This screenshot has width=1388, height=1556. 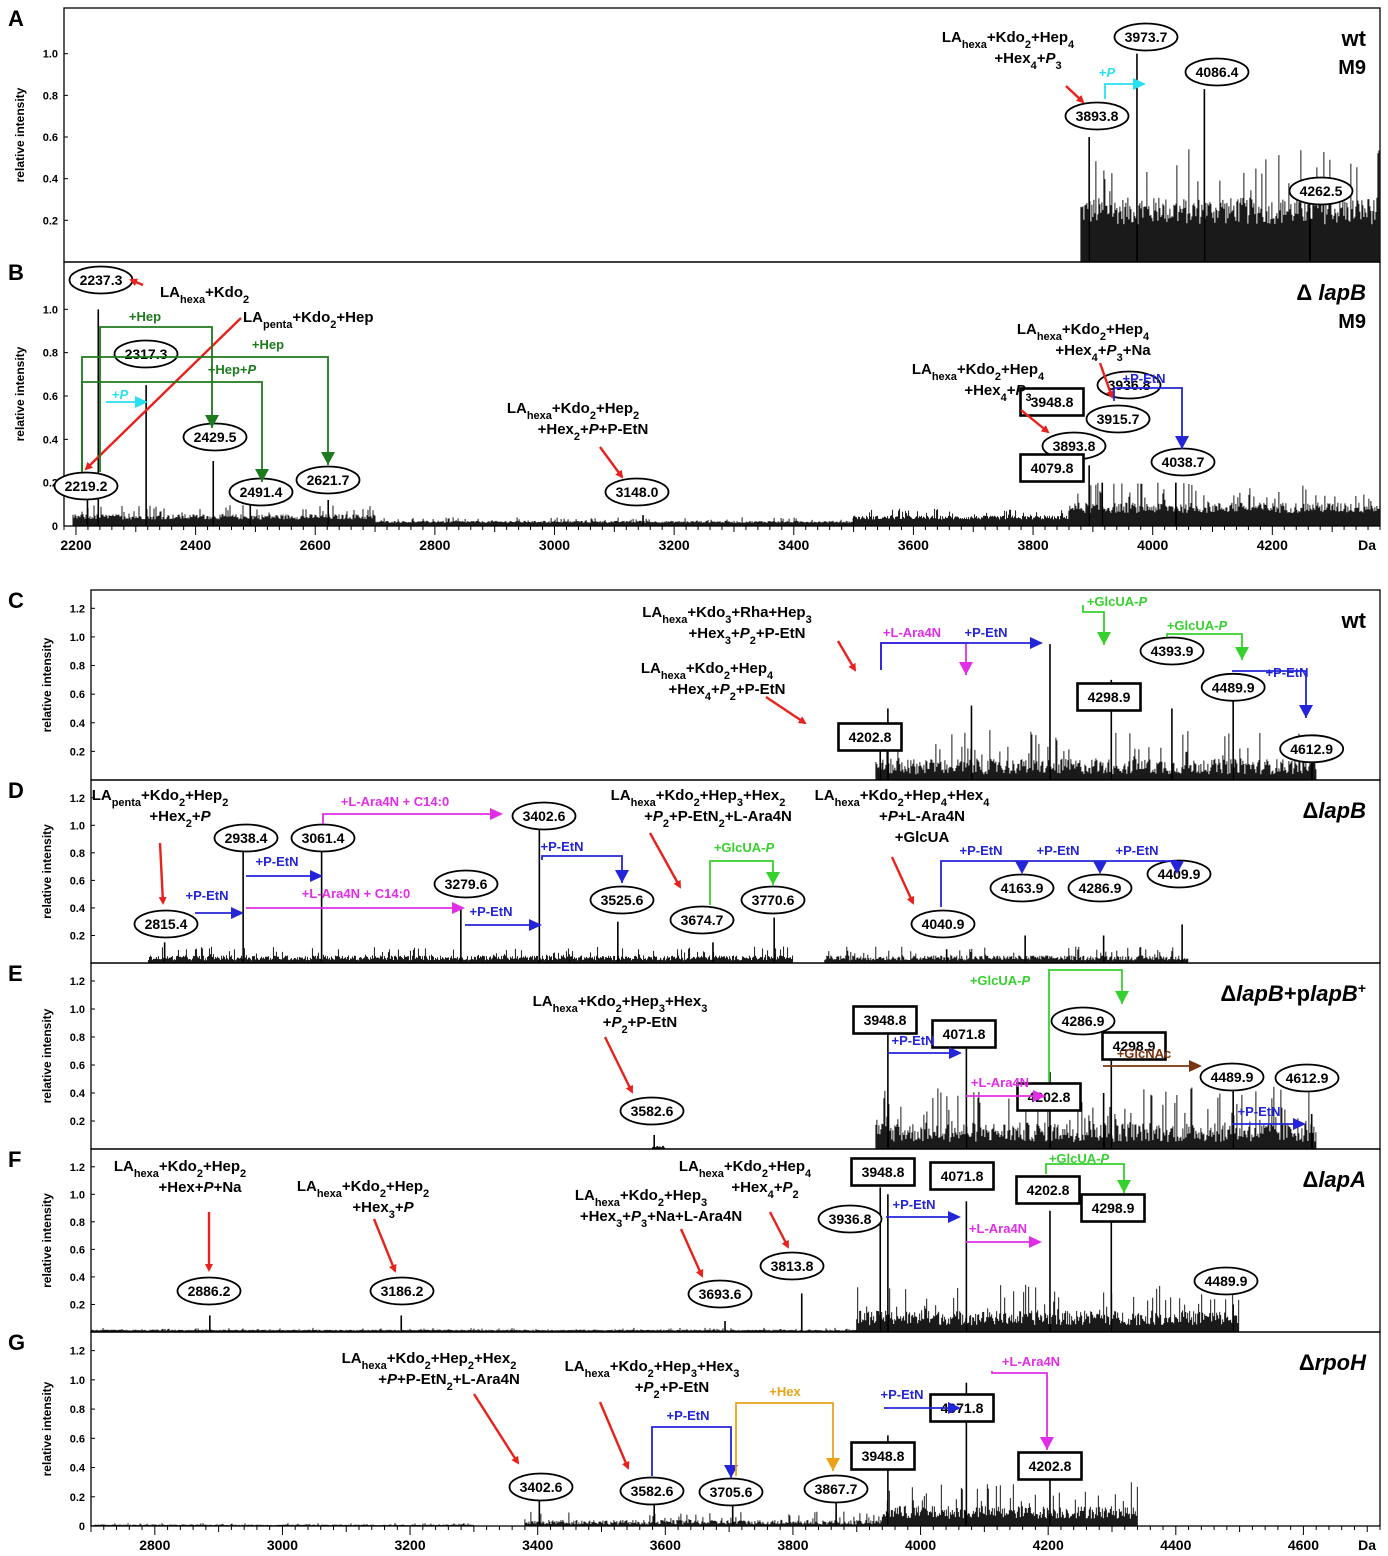 What do you see at coordinates (195, 545) in the screenshot?
I see `x-tick-label: 2400` at bounding box center [195, 545].